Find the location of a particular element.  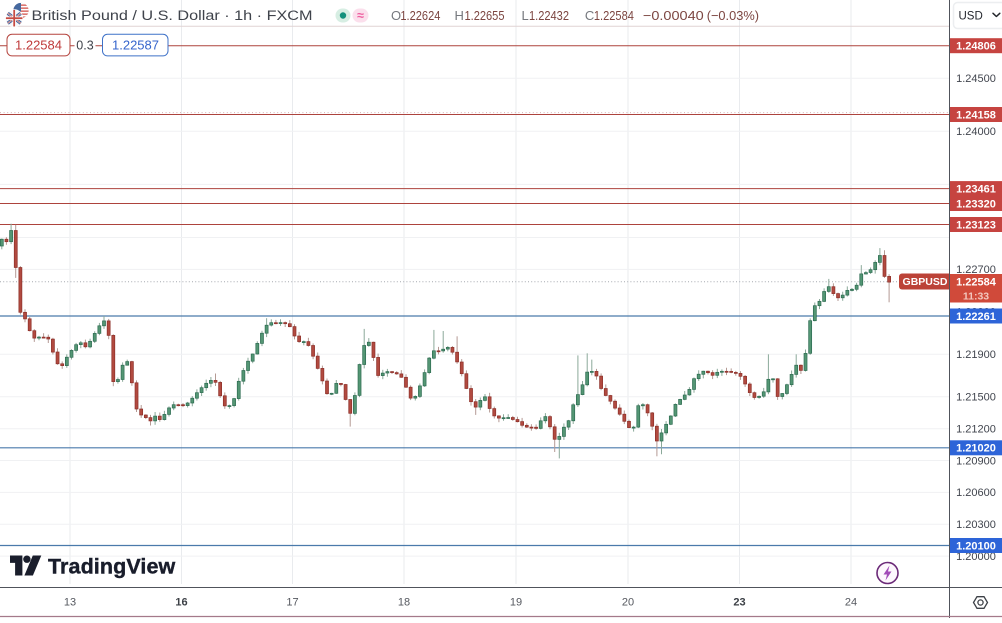

svg-text: TradingView is located at coordinates (112, 567).